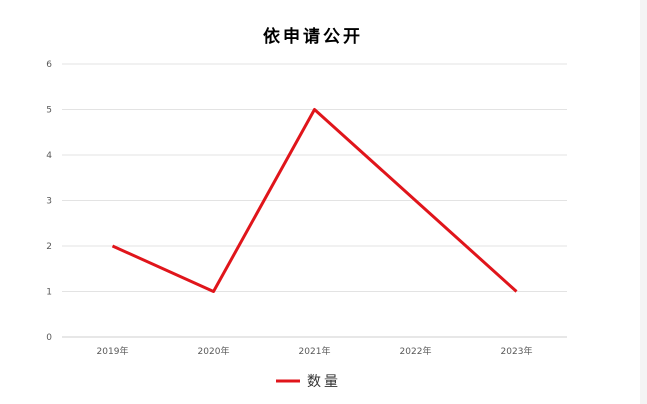 The width and height of the screenshot is (647, 404). Describe the element at coordinates (49, 247) in the screenshot. I see `y-tick-label: 2` at that location.